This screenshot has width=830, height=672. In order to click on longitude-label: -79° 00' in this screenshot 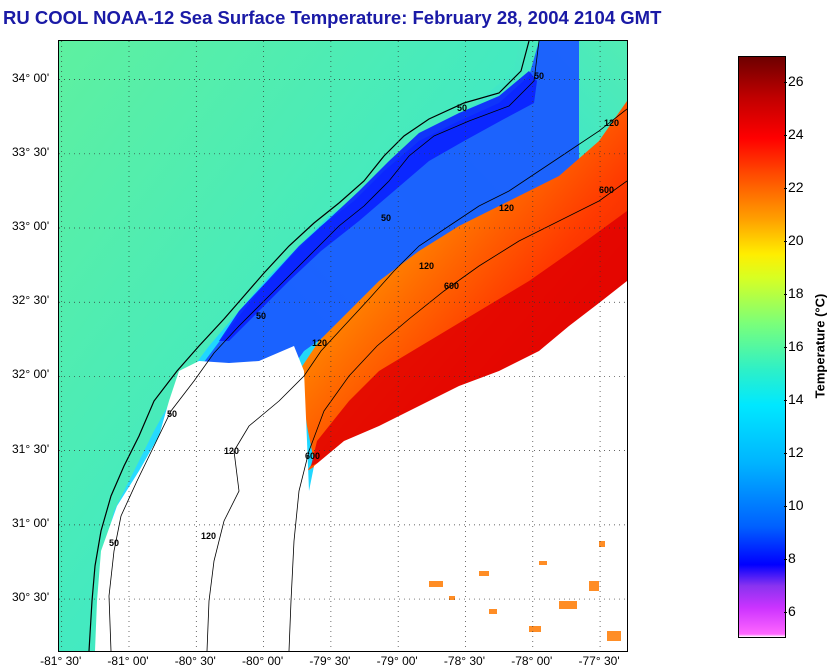, I will do `click(397, 661)`.